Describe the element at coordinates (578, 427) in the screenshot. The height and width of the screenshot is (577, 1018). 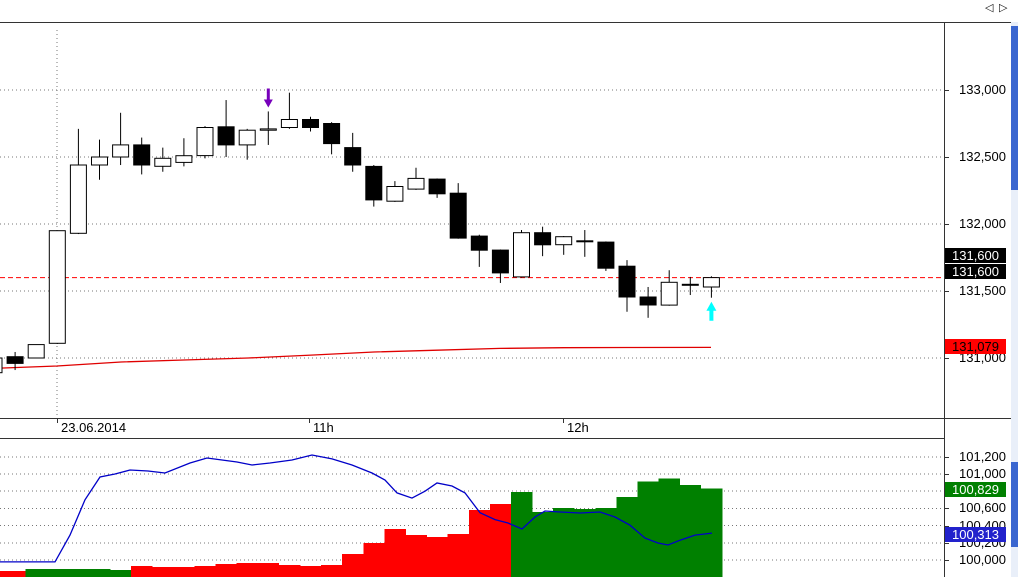
I see `time-axis-label: 12h` at that location.